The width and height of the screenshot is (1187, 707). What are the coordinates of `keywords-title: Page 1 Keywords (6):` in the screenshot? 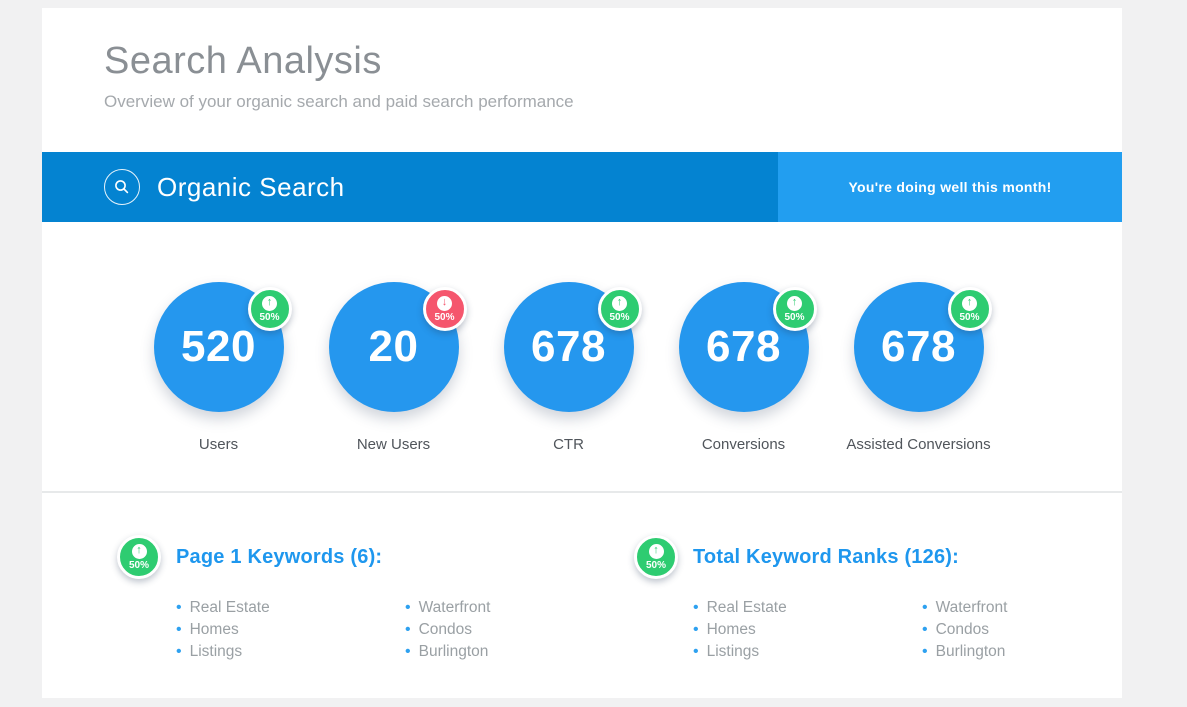 It's located at (279, 556).